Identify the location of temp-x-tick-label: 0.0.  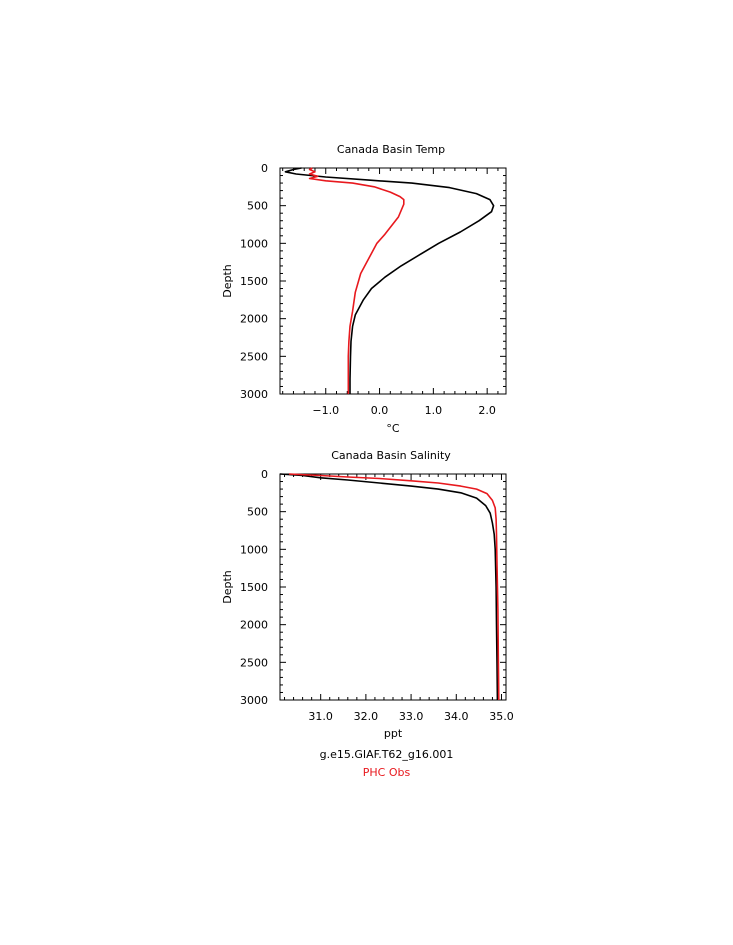
(380, 410).